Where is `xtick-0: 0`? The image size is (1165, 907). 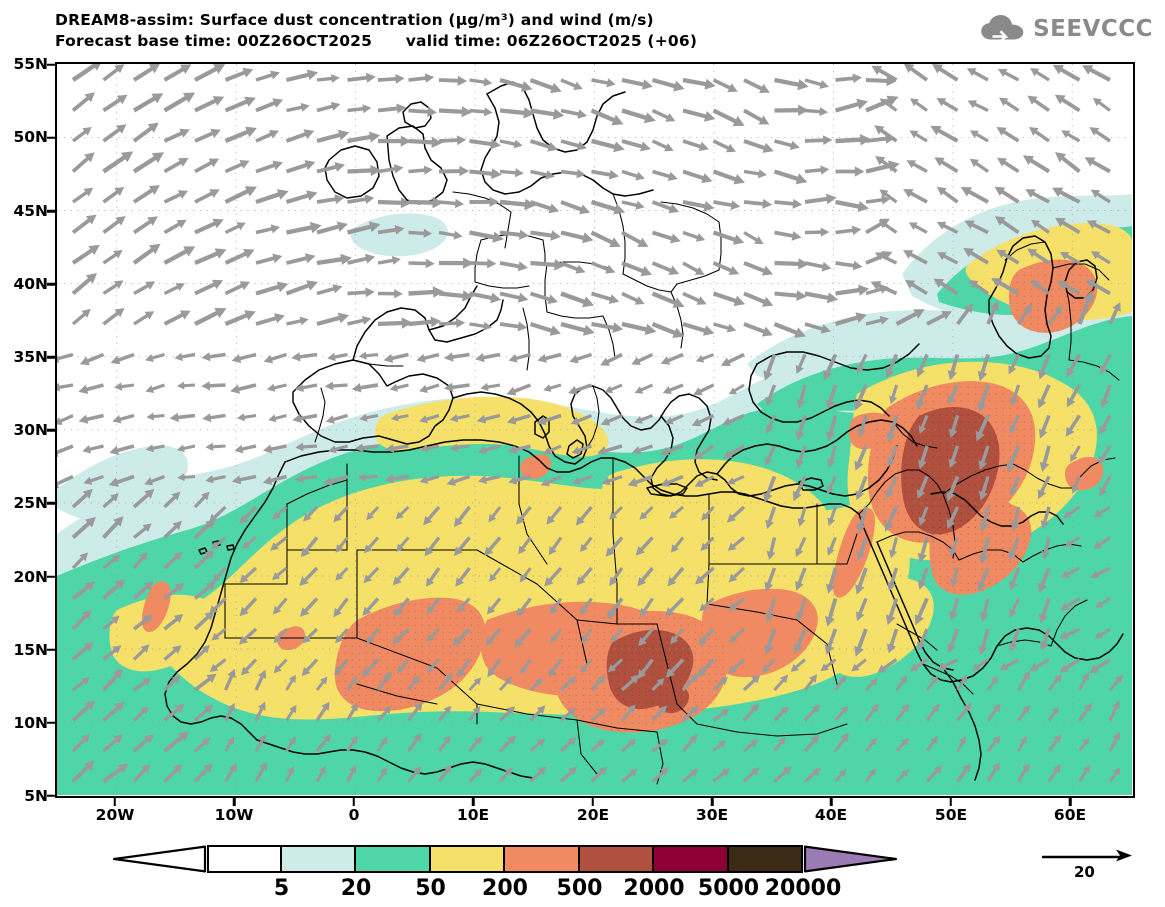 xtick-0: 0 is located at coordinates (354, 815).